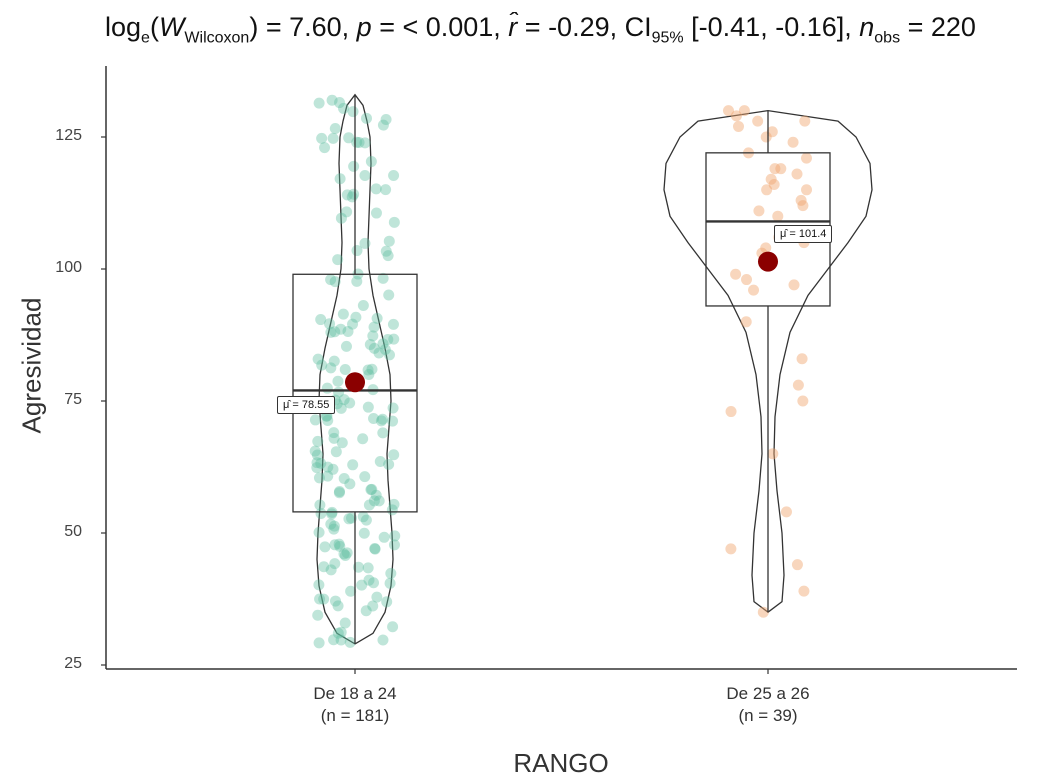 Image resolution: width=1047 pixels, height=779 pixels. What do you see at coordinates (306, 405) in the screenshot?
I see `mean-label: μ̂ = 78.55` at bounding box center [306, 405].